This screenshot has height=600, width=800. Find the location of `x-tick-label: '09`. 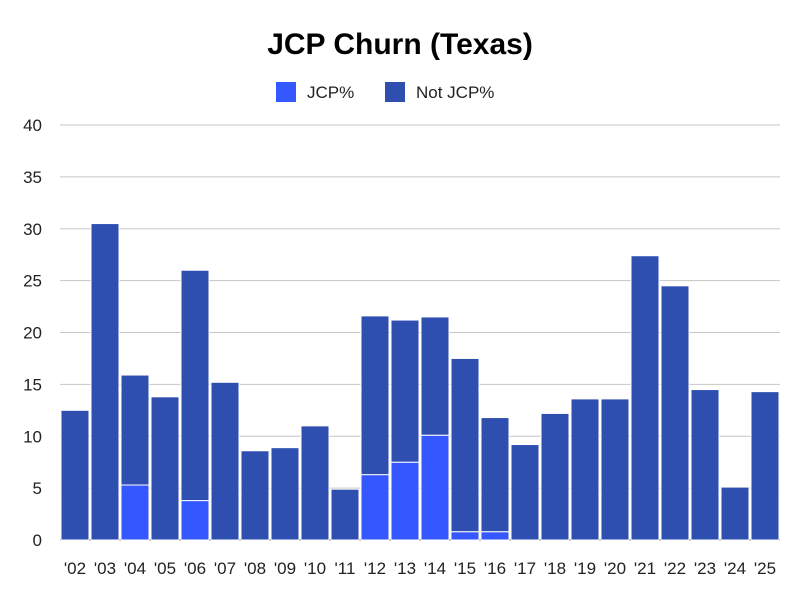

x-tick-label: '09 is located at coordinates (285, 568).